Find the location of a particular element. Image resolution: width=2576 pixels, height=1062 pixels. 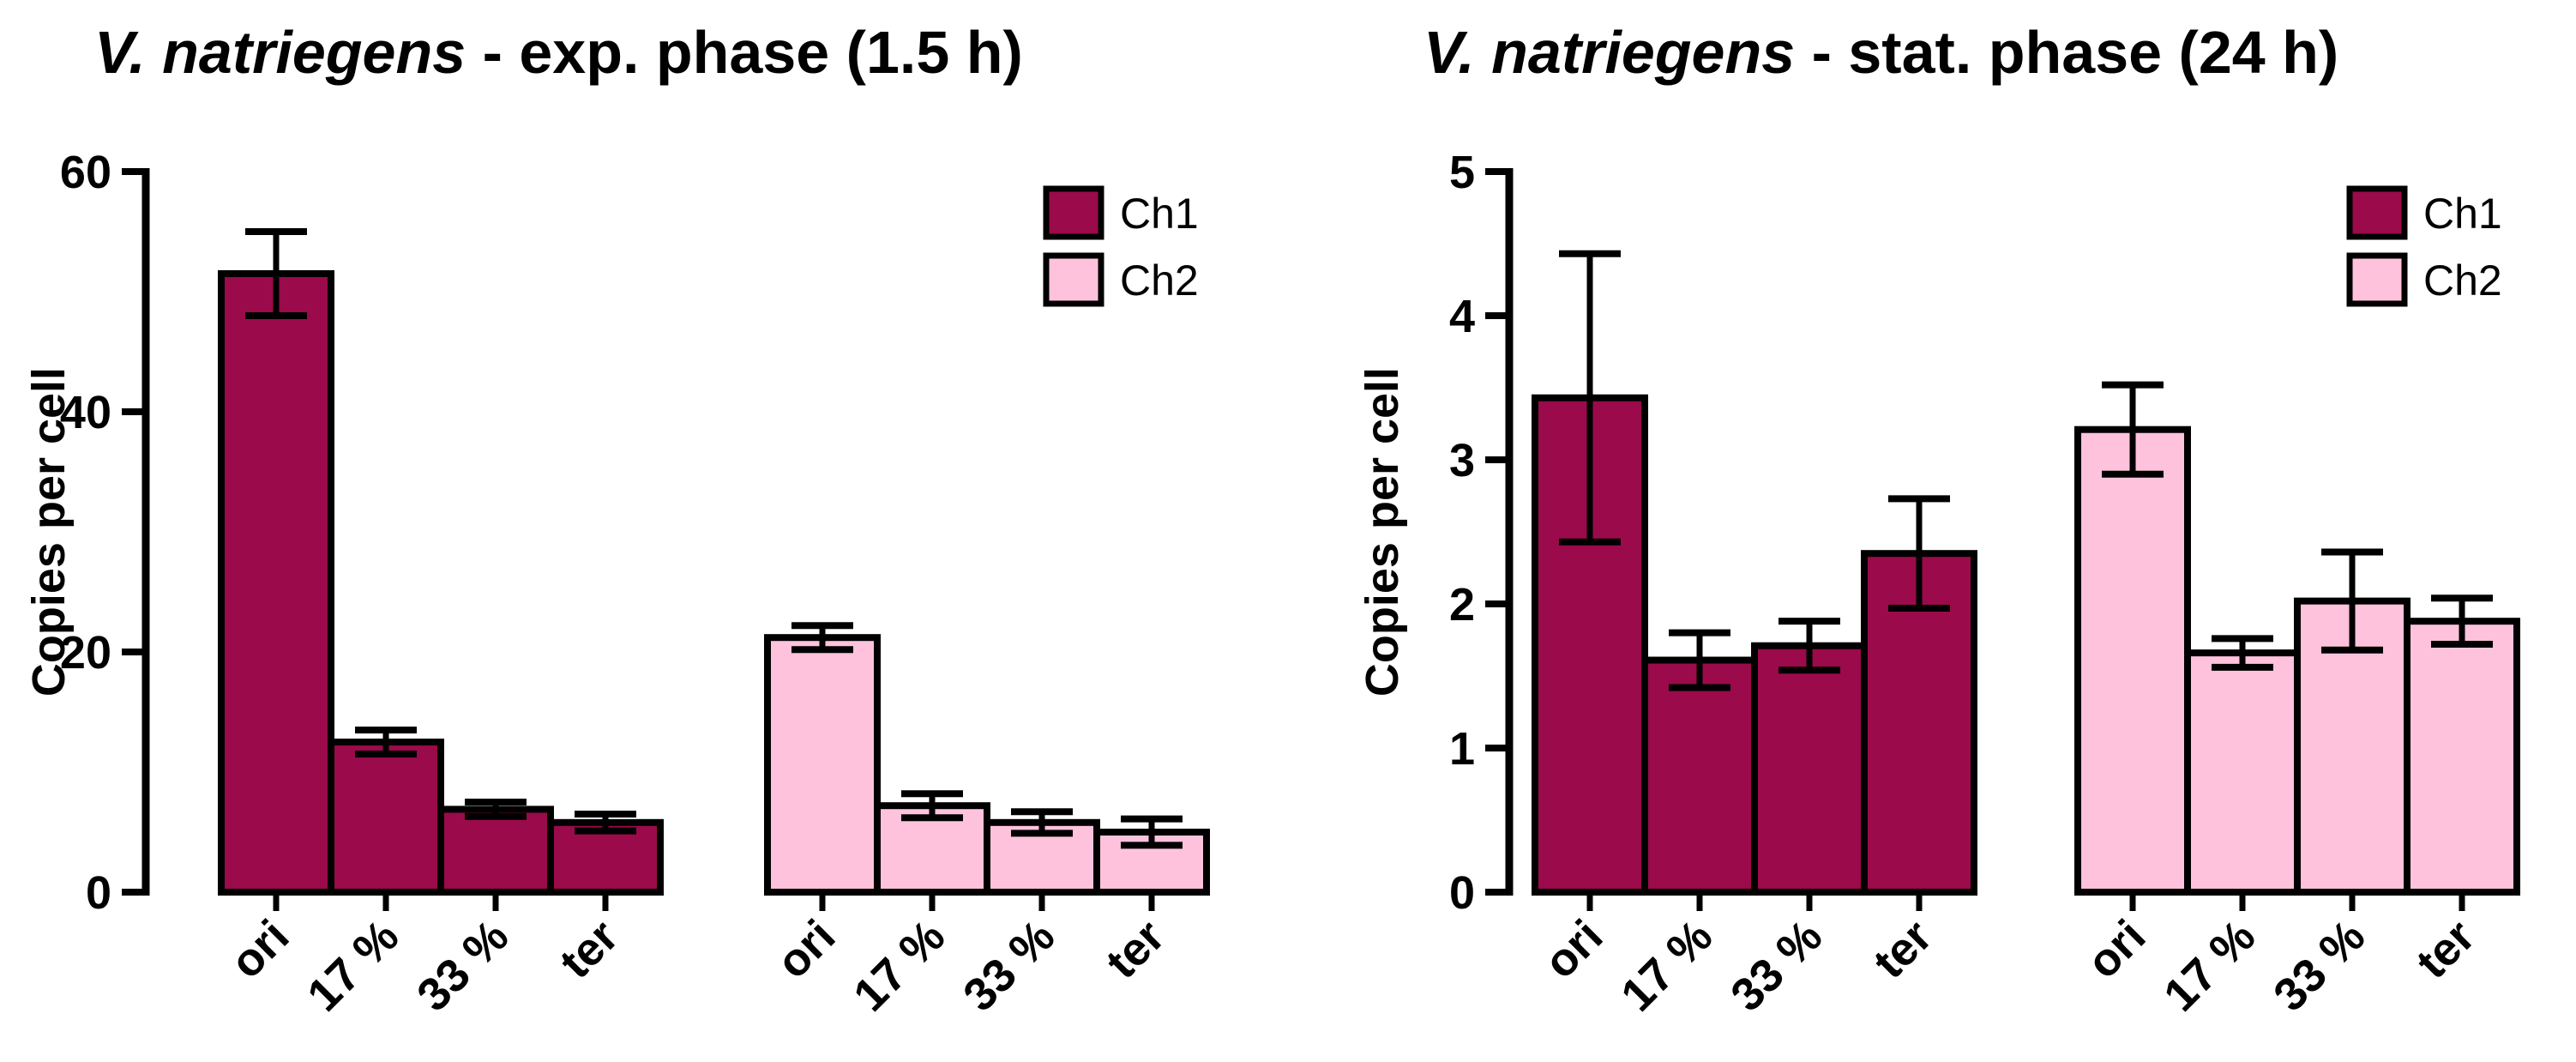

chart-title-phase: - stat. phase (24 h) is located at coordinates (2066, 52).